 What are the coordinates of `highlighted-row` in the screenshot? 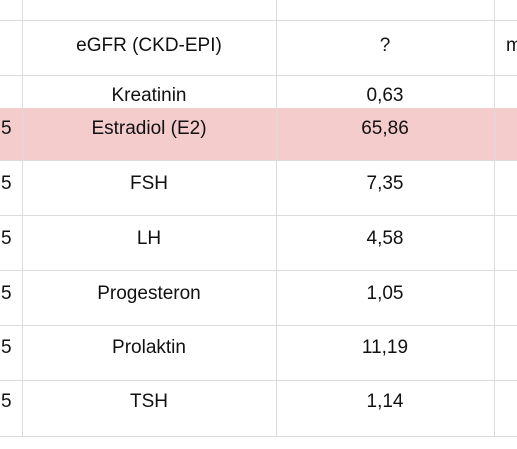 It's located at (258, 134).